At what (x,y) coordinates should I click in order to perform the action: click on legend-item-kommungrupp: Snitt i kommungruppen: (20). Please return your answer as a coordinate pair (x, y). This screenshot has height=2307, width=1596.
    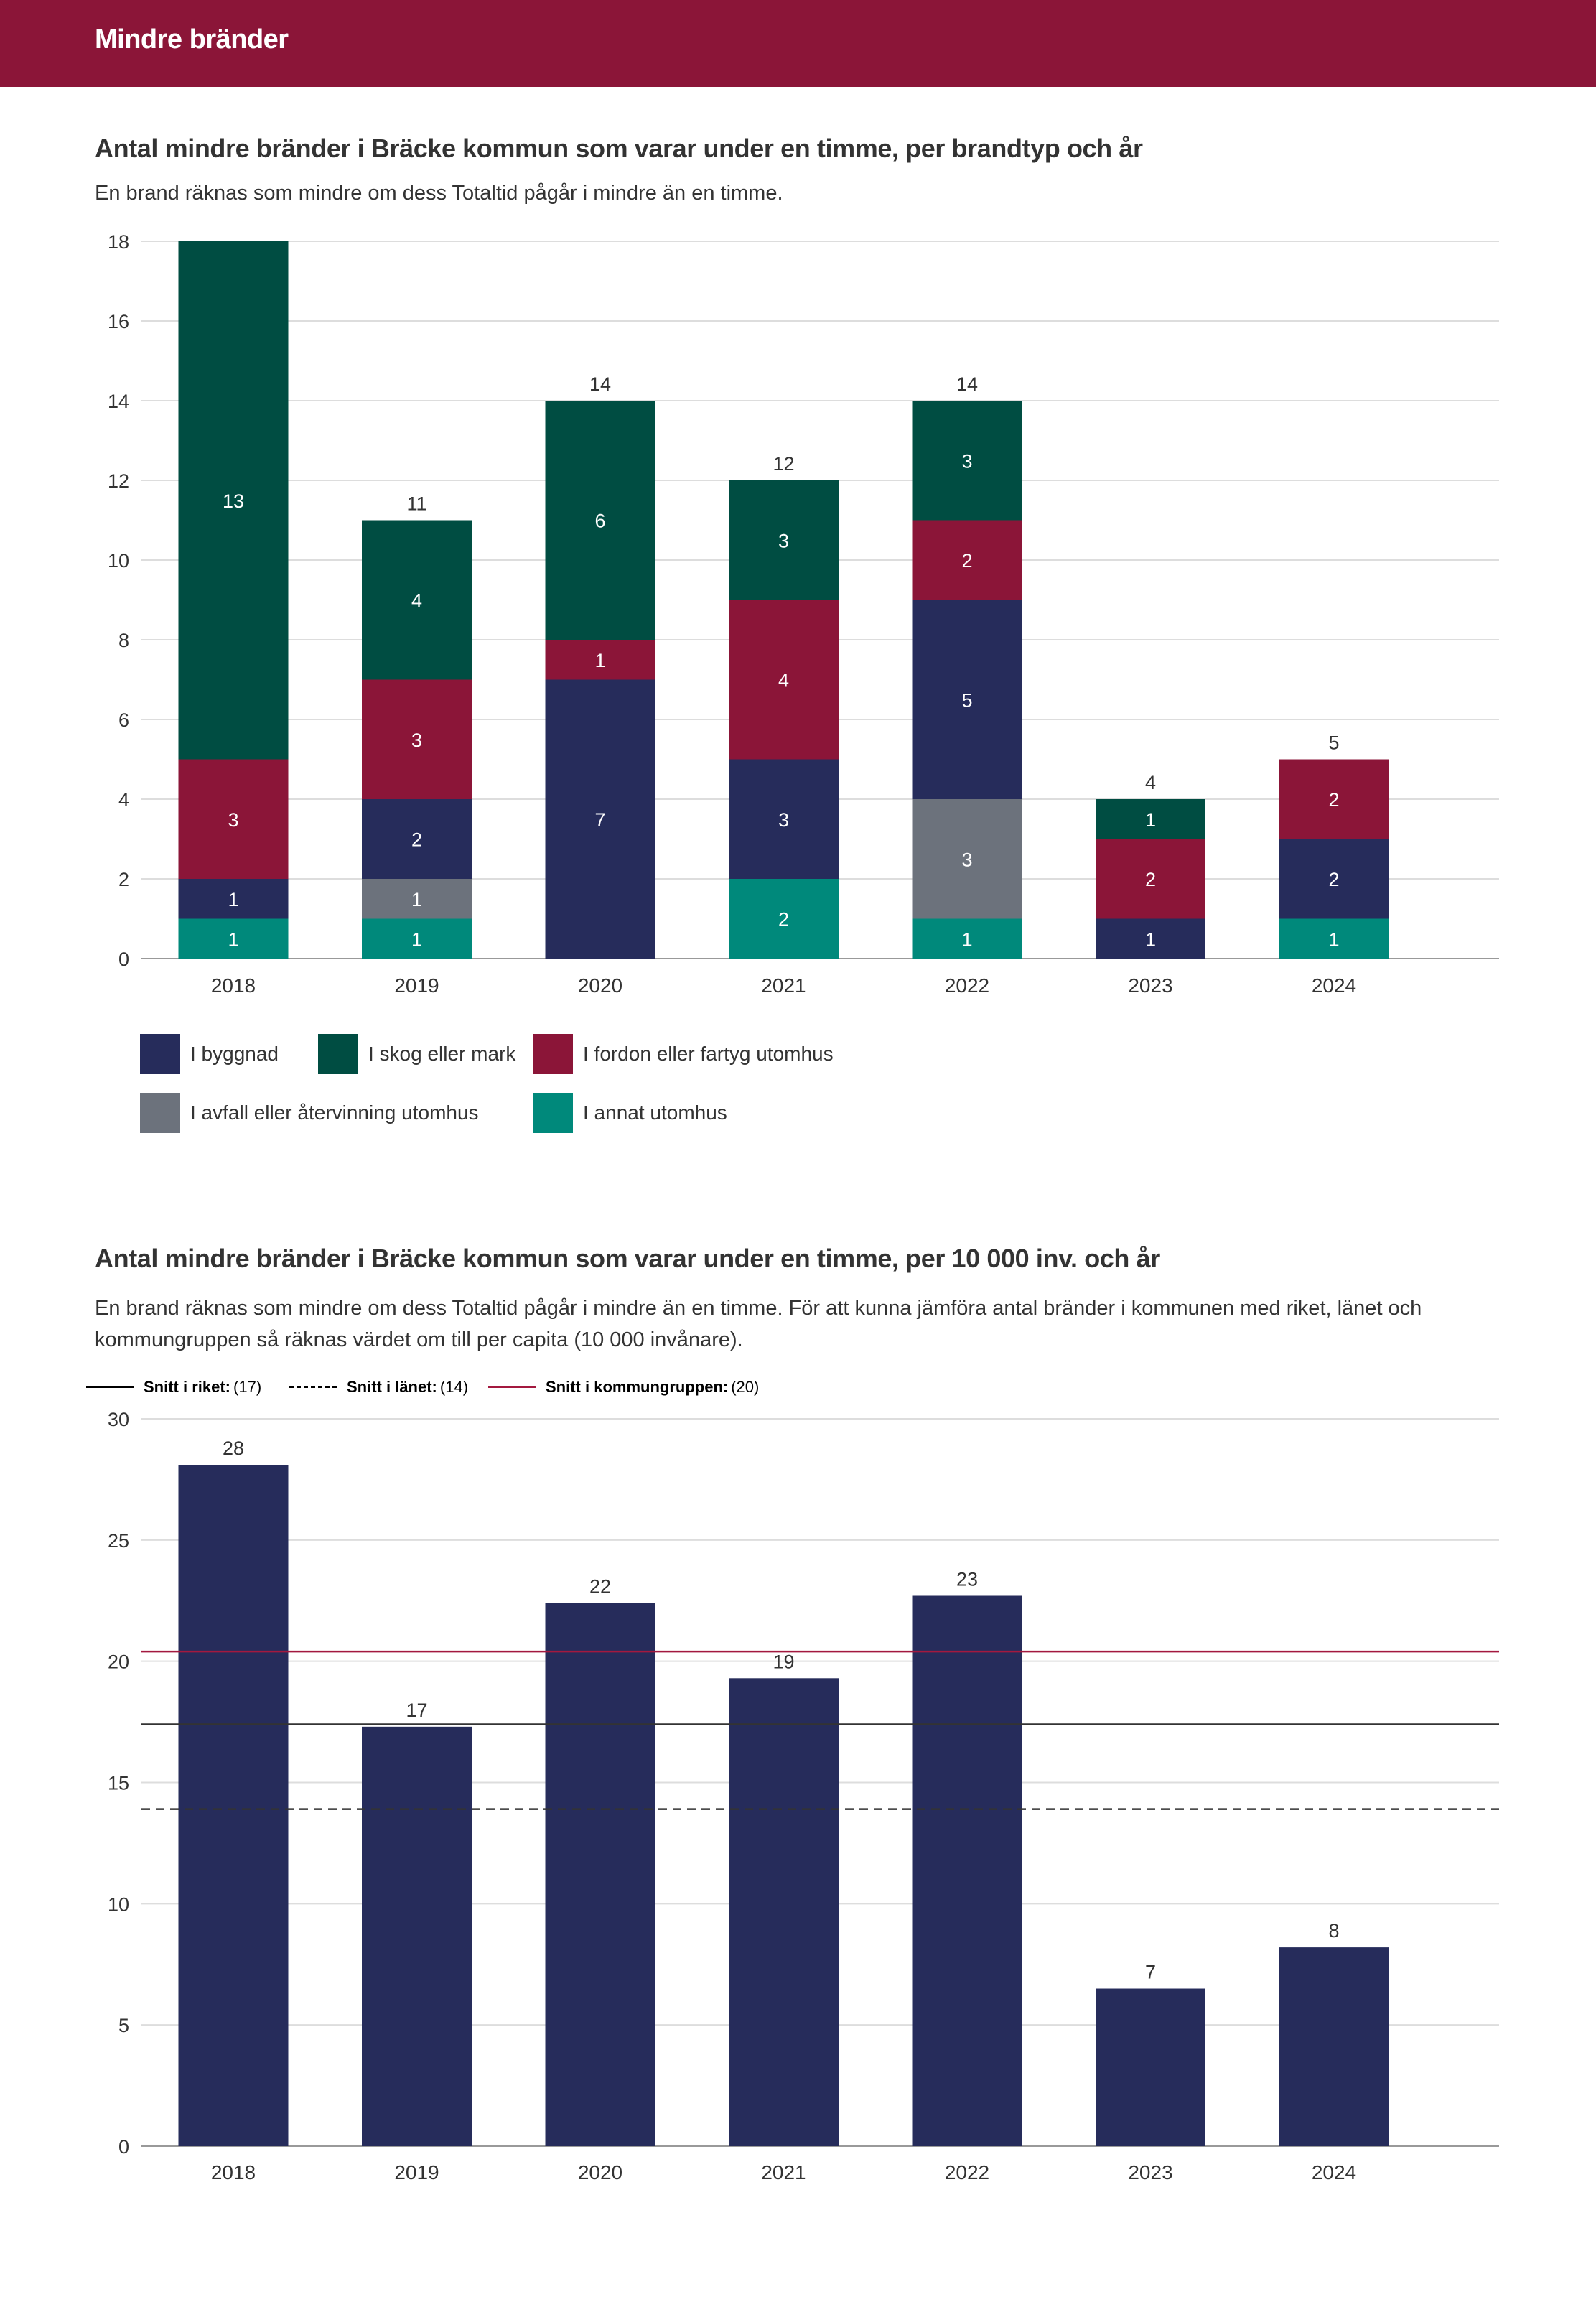
    Looking at the image, I should click on (623, 1387).